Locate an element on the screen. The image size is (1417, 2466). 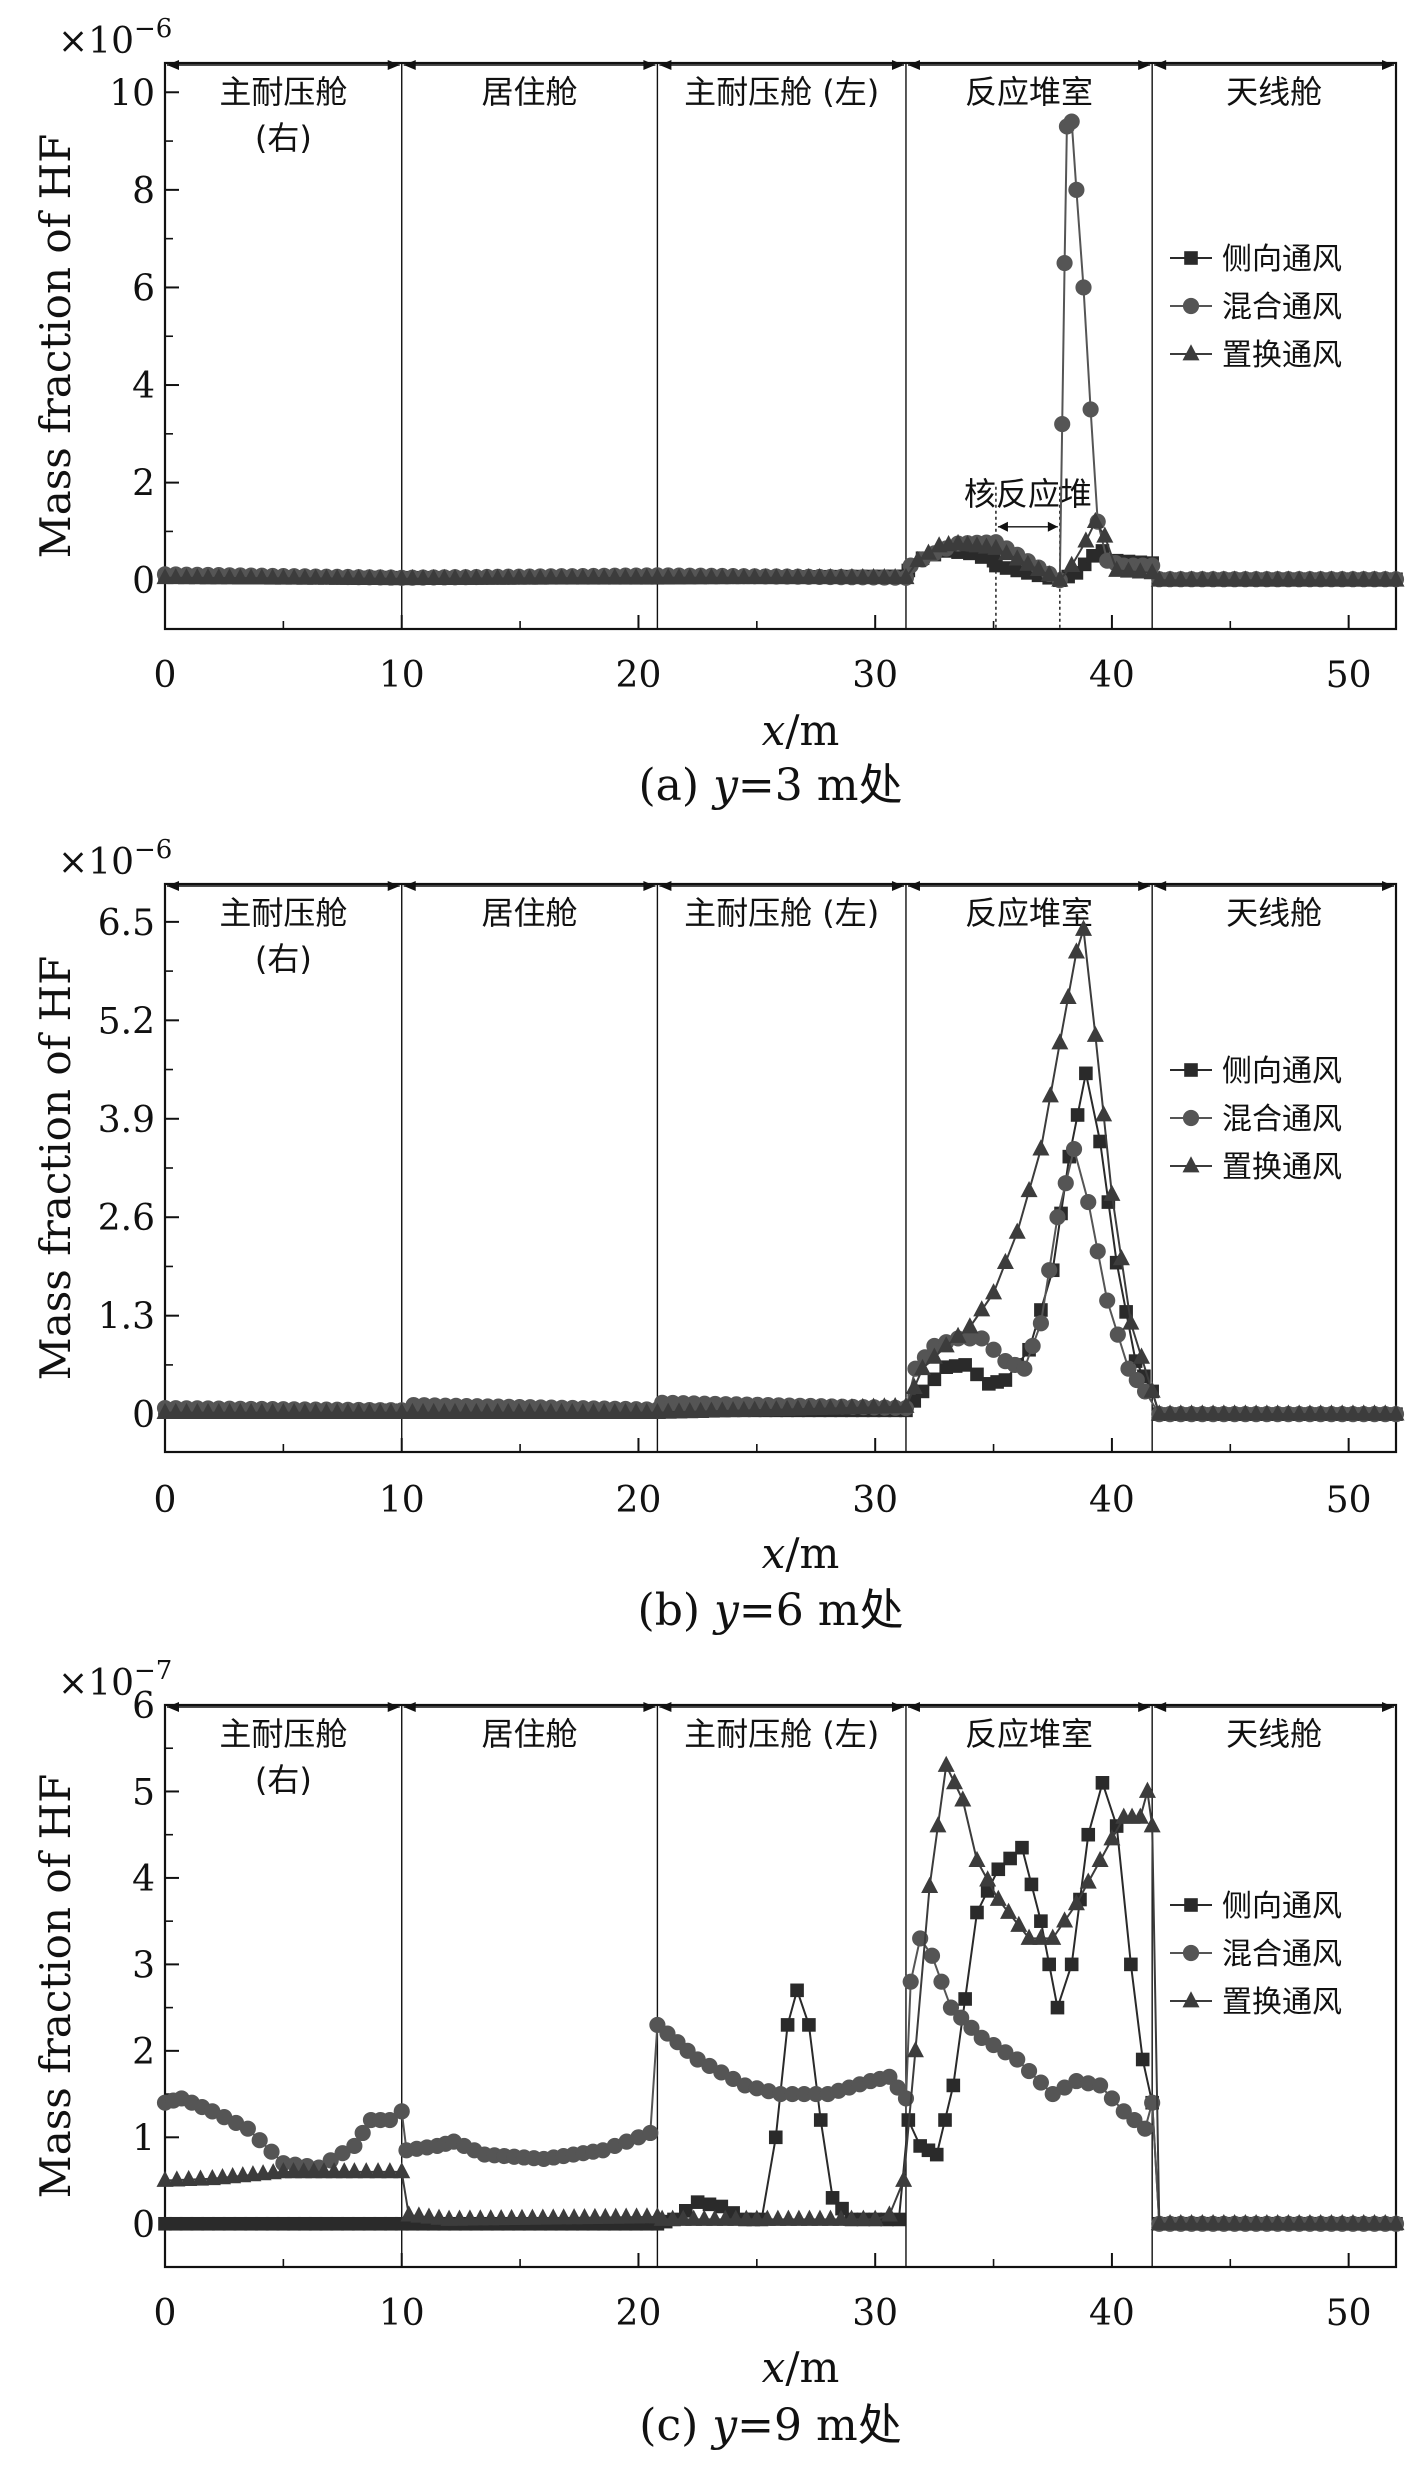
series-circle is located at coordinates (780, 2081).